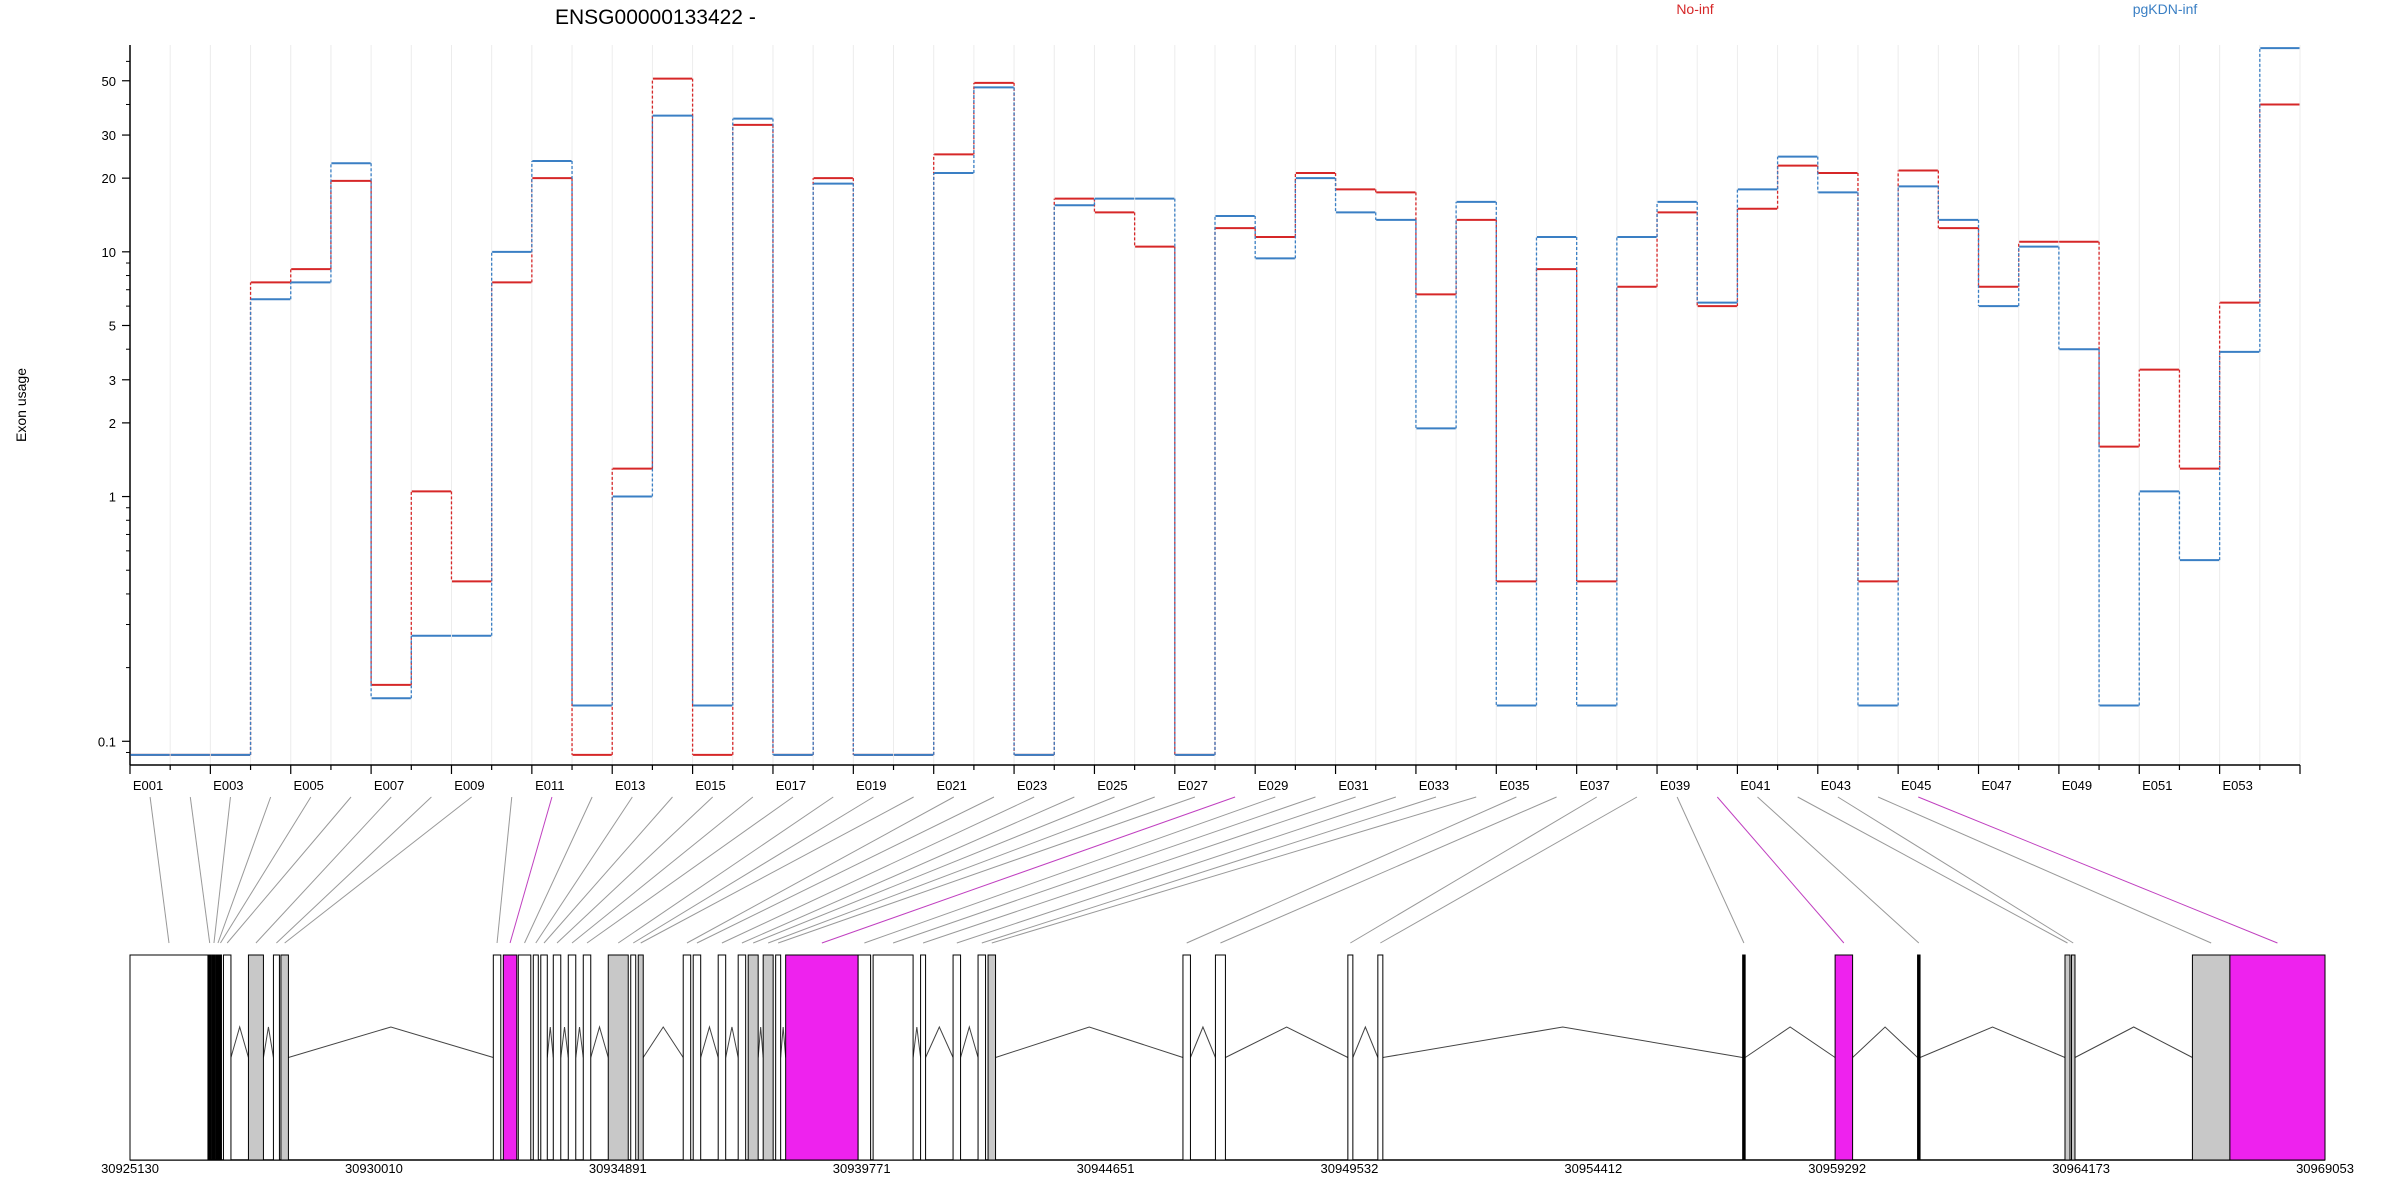 This screenshot has height=1200, width=2400. Describe the element at coordinates (1220, 1057) in the screenshot. I see `exon-E036` at that location.